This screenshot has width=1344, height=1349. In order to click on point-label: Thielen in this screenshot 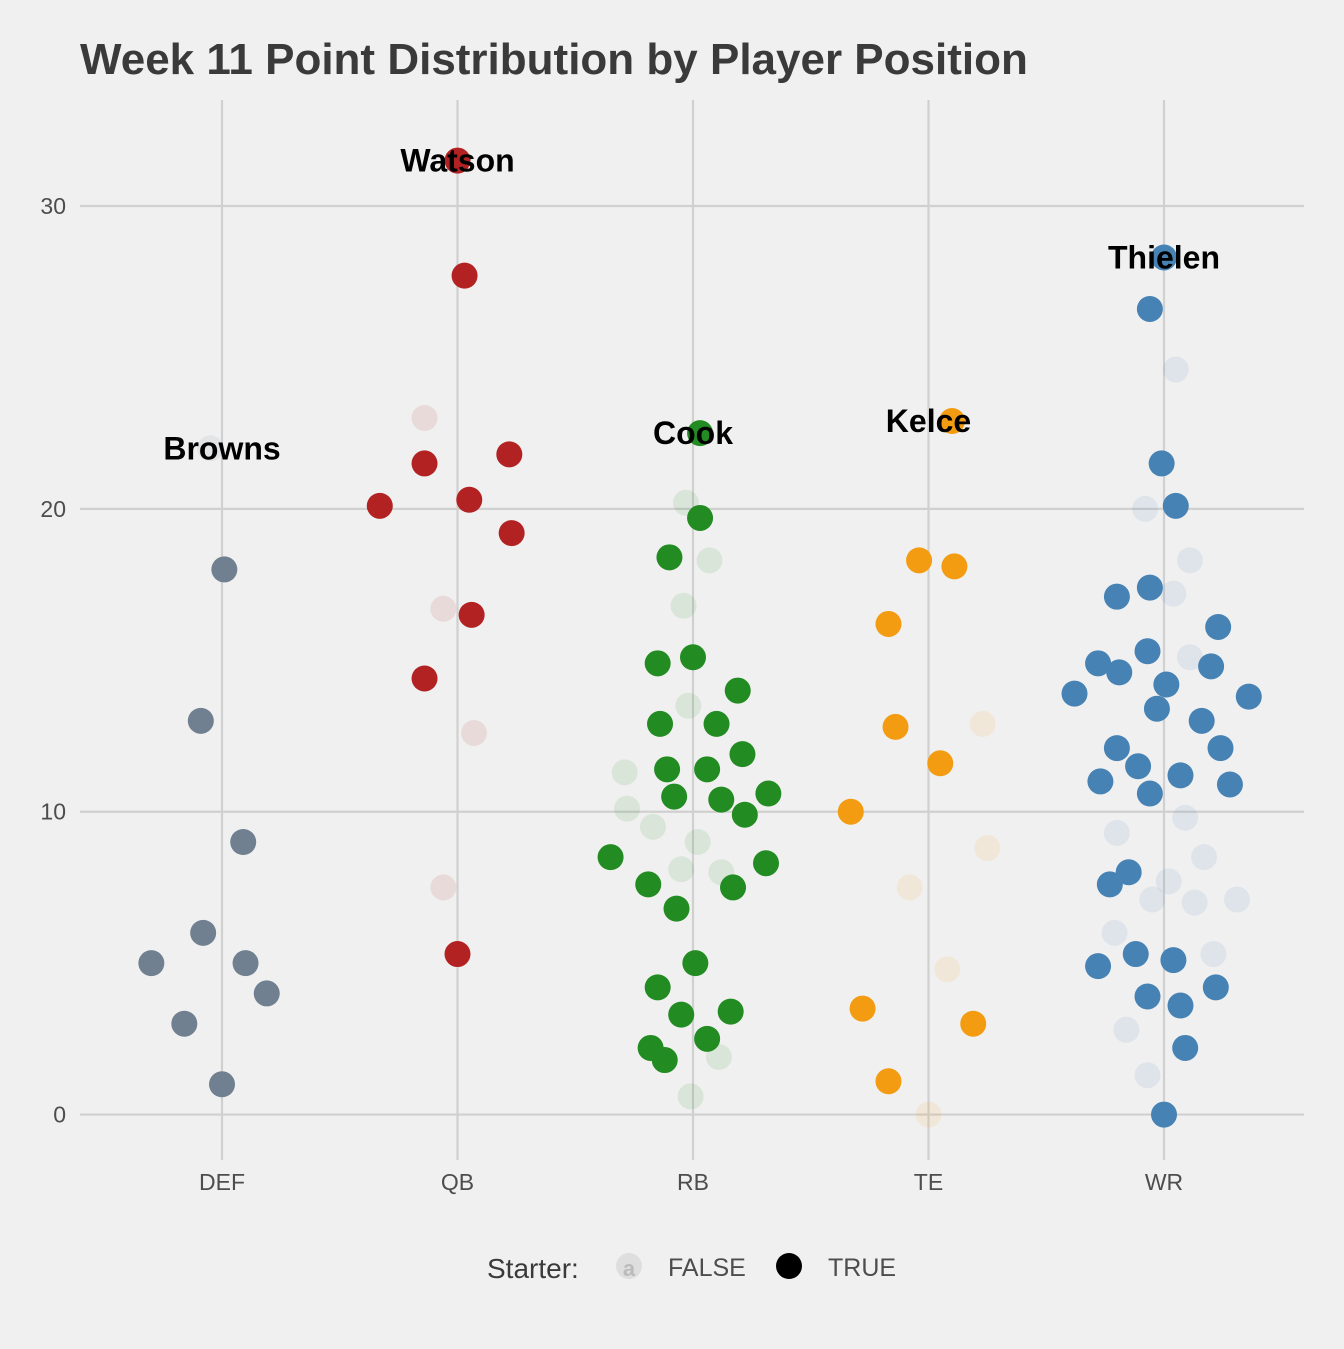, I will do `click(1164, 257)`.